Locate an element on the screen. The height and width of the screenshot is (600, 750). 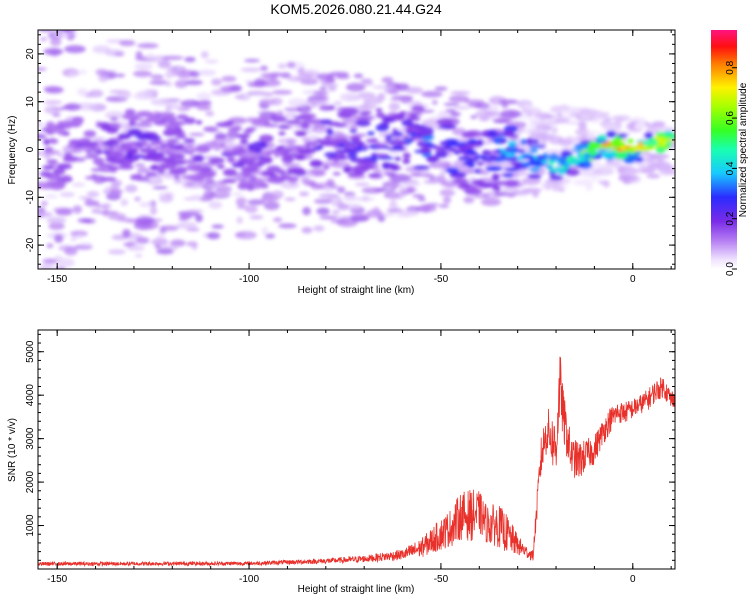
snr-ytick-label: 4000 is located at coordinates (30, 395).